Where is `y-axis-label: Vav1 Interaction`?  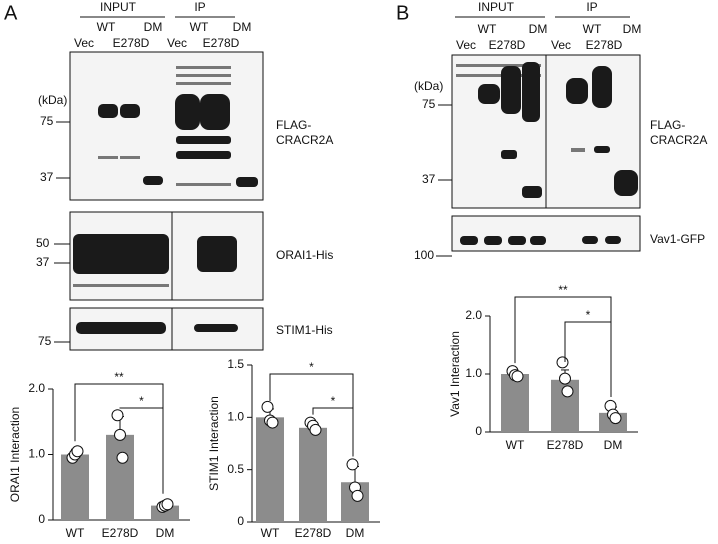
y-axis-label: Vav1 Interaction is located at coordinates (455, 374).